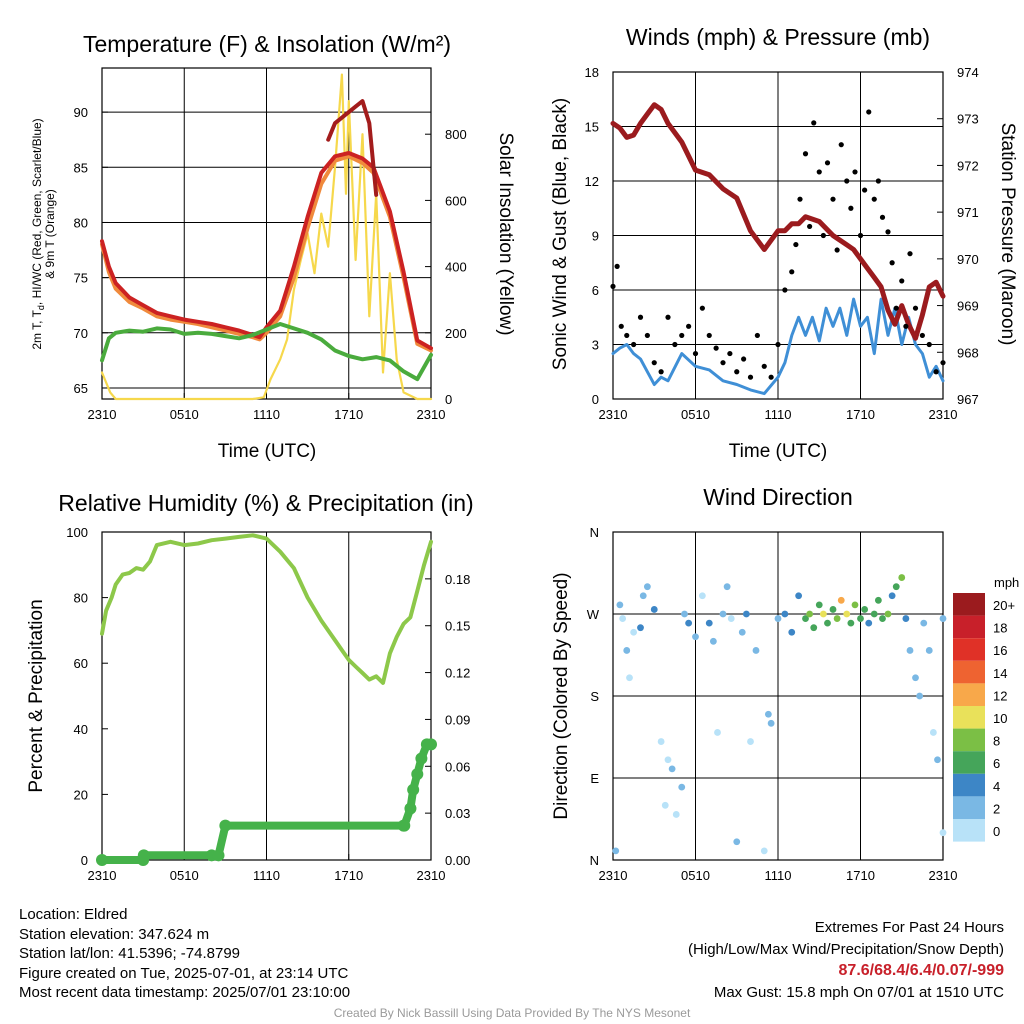  What do you see at coordinates (595, 236) in the screenshot?
I see `winds-y-tick-label: 9` at bounding box center [595, 236].